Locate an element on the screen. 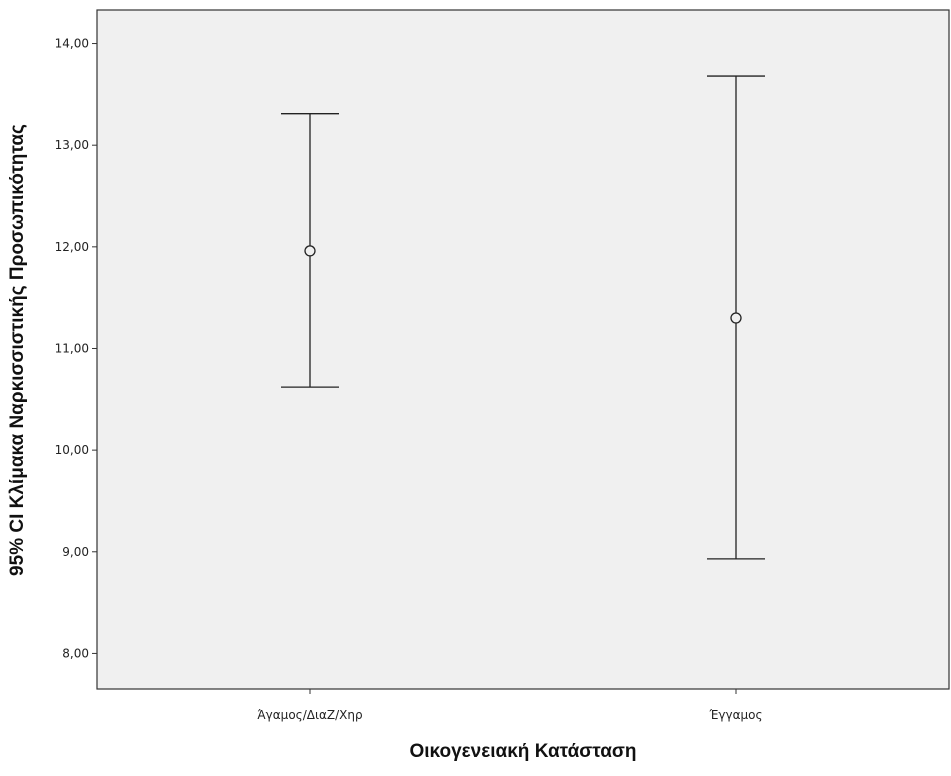  x-axis: Άγαμος/ΔιαΖ/Χηρ Έγγαμος is located at coordinates (510, 705).